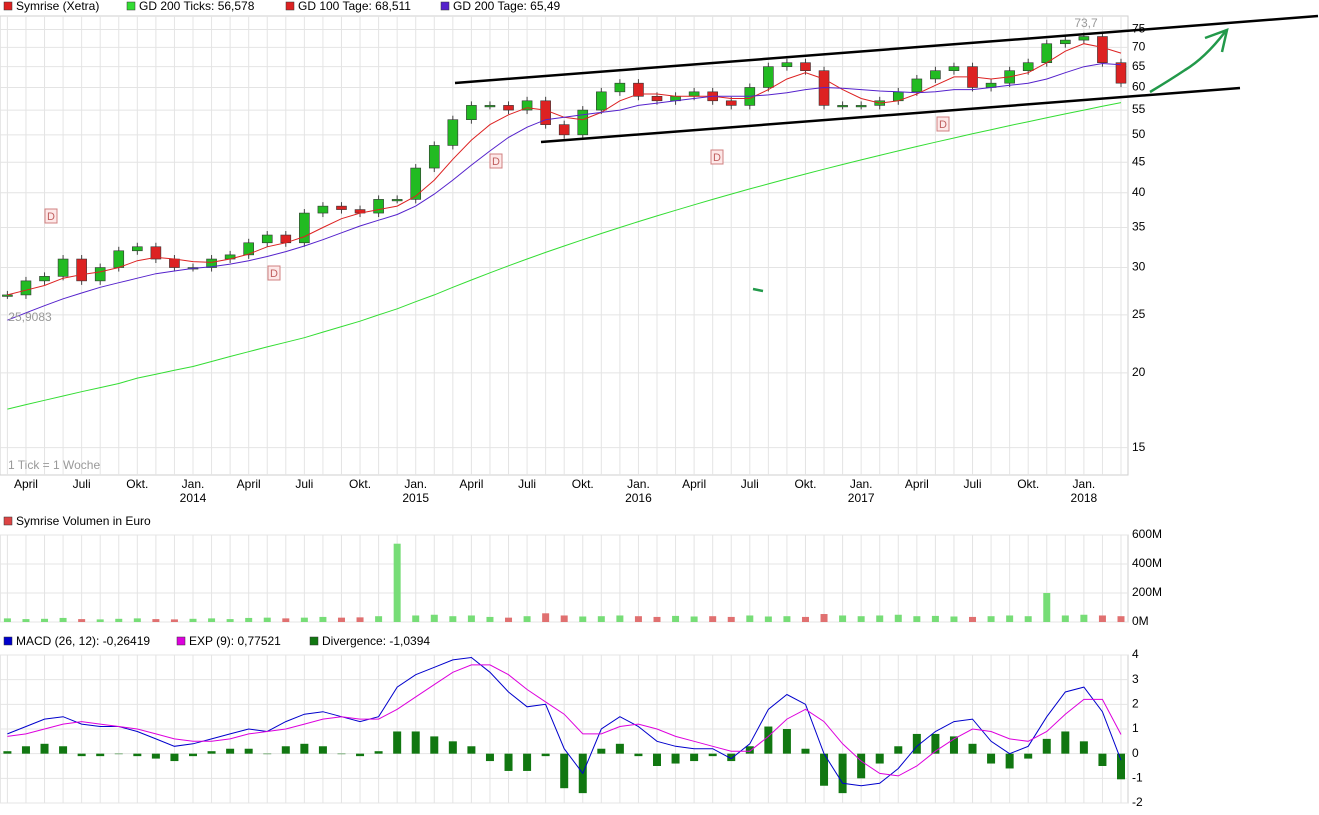 Image resolution: width=1319 pixels, height=815 pixels. I want to click on y-tick-label: 40, so click(1139, 192).